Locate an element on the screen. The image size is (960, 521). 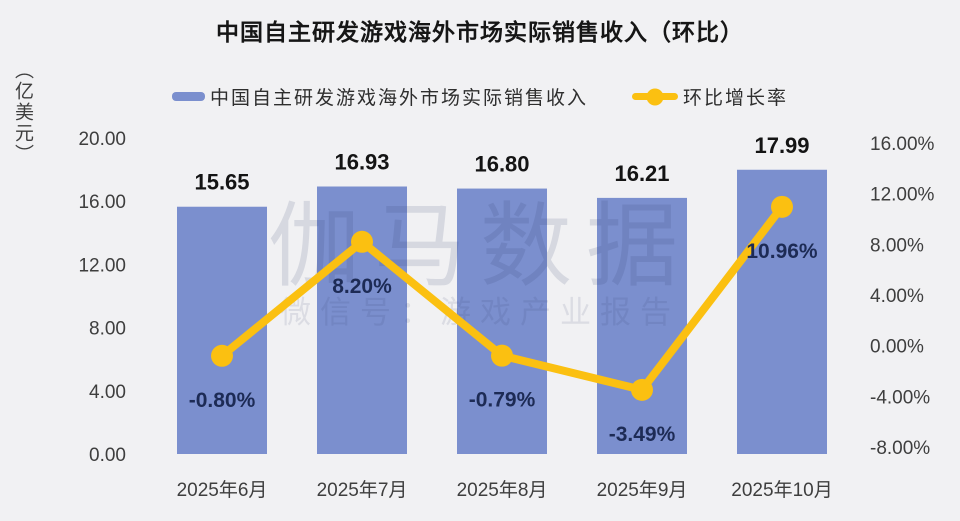
right-axis-tick-label: 4.00% is located at coordinates (897, 296).